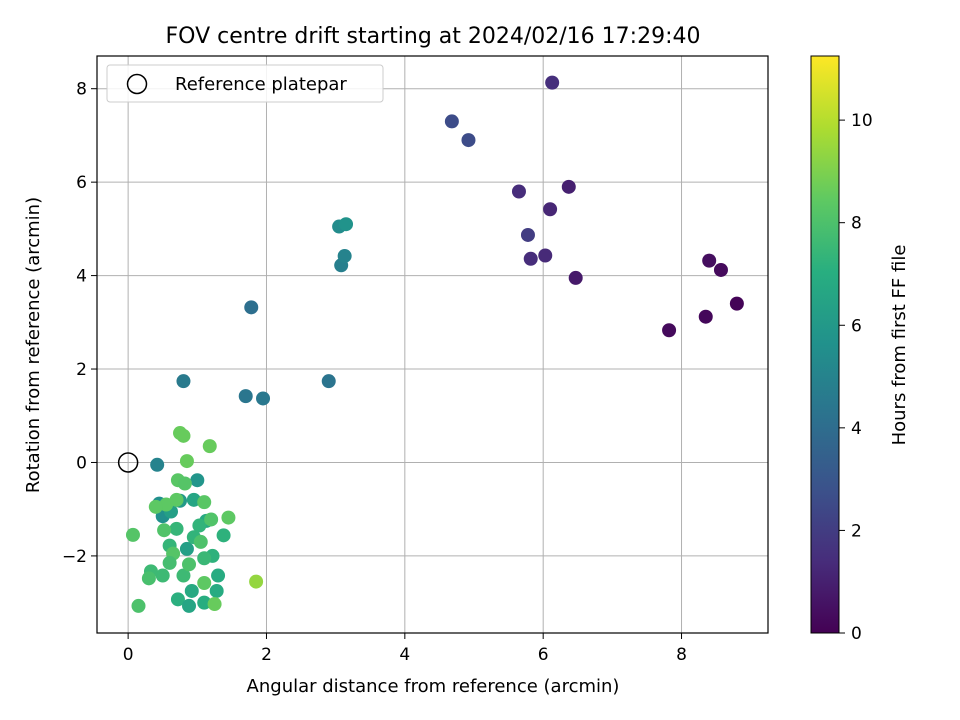 The image size is (960, 720). I want to click on x-axis-label: Angular distance from reference (arcmin), so click(433, 686).